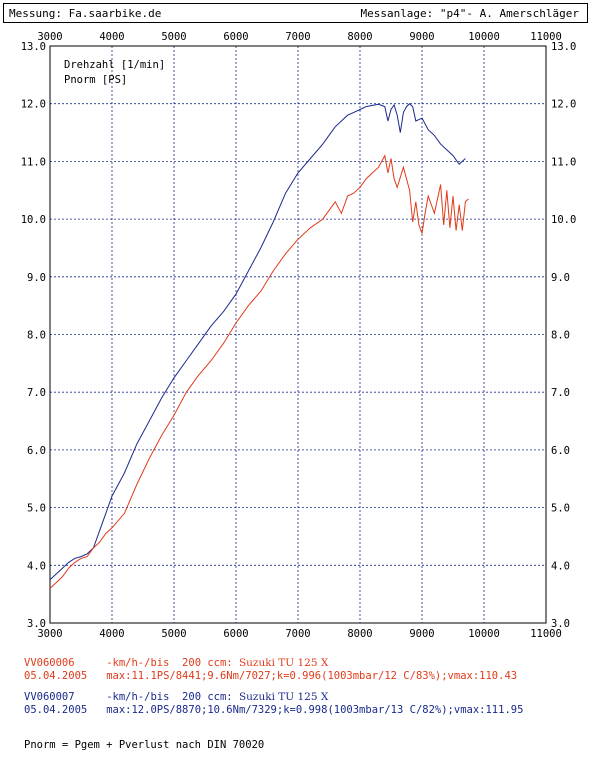 The height and width of the screenshot is (764, 592). Describe the element at coordinates (56, 710) in the screenshot. I see `run2-date: 05.04.2005` at that location.